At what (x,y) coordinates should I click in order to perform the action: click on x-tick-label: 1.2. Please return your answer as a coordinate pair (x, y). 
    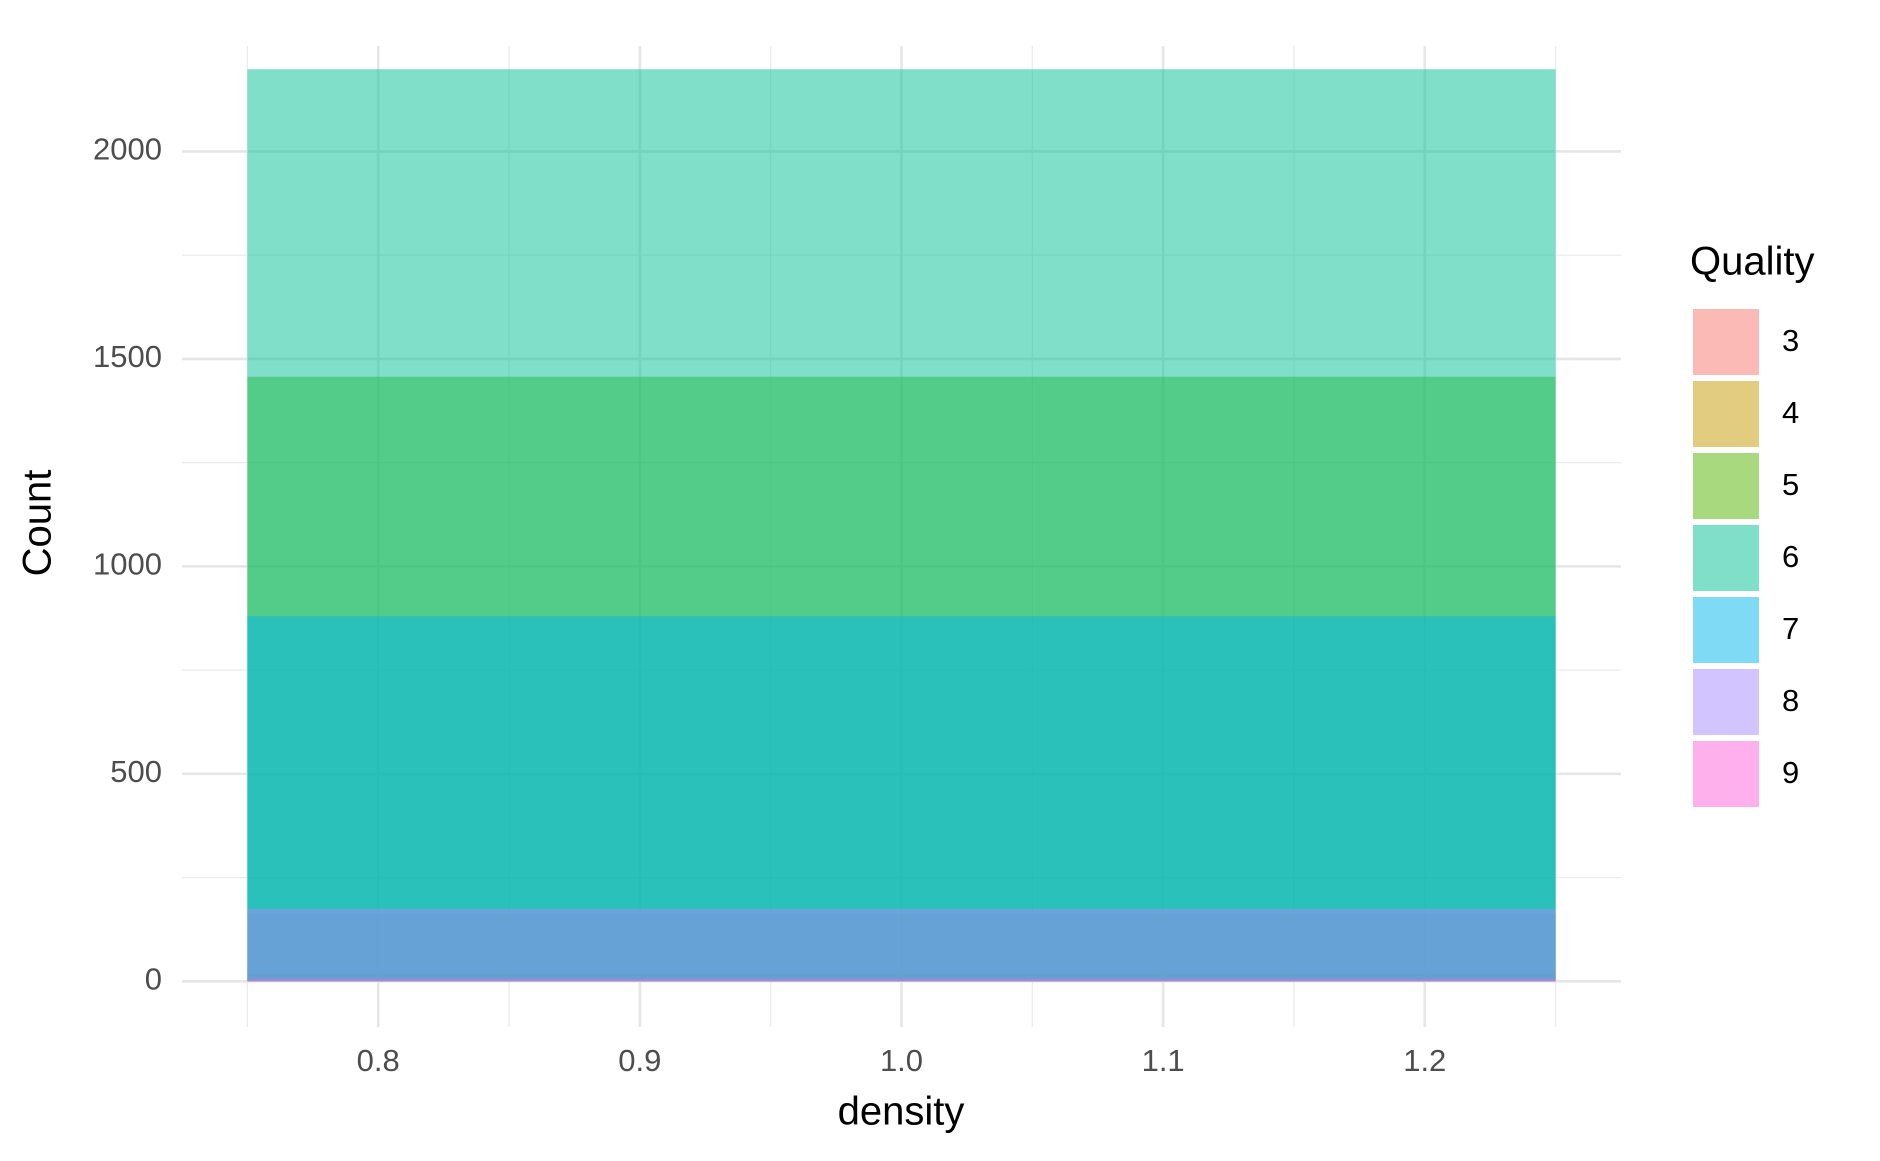
    Looking at the image, I should click on (1424, 1060).